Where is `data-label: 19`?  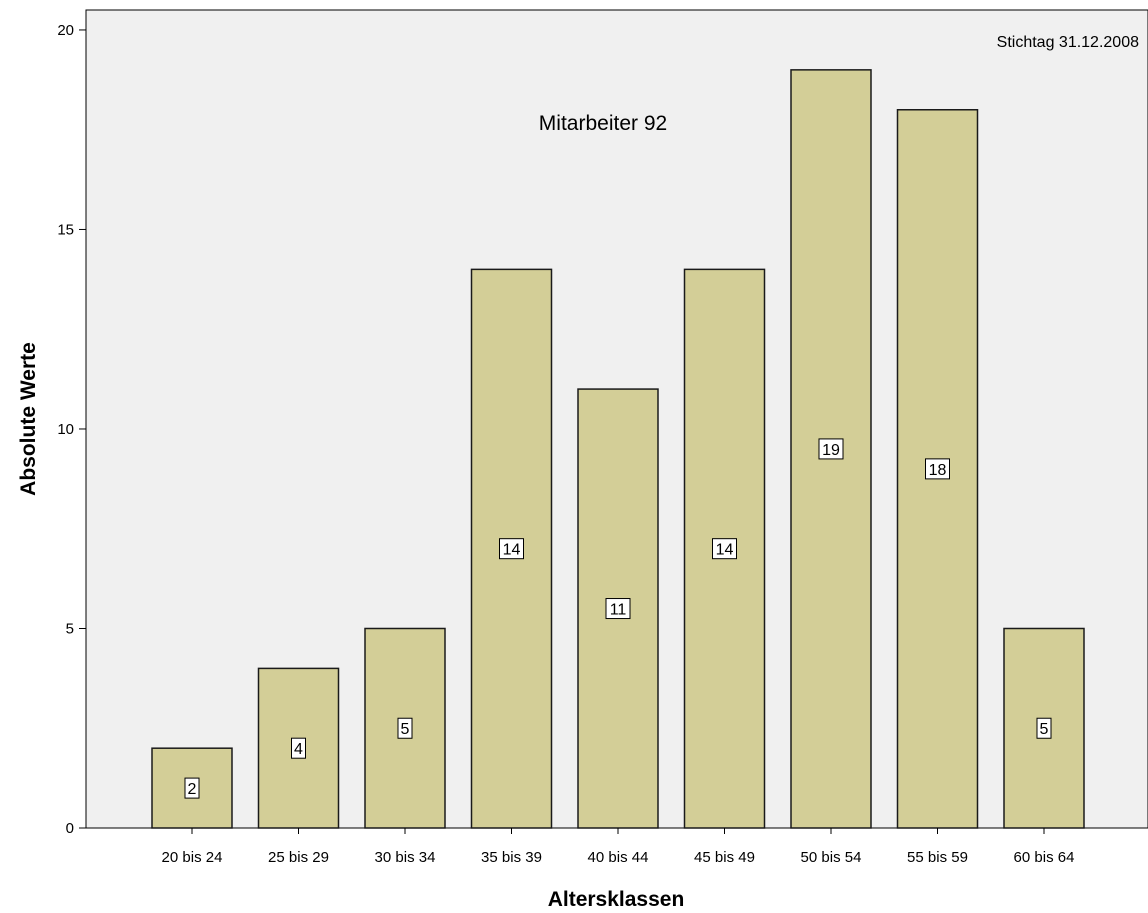
data-label: 19 is located at coordinates (831, 450).